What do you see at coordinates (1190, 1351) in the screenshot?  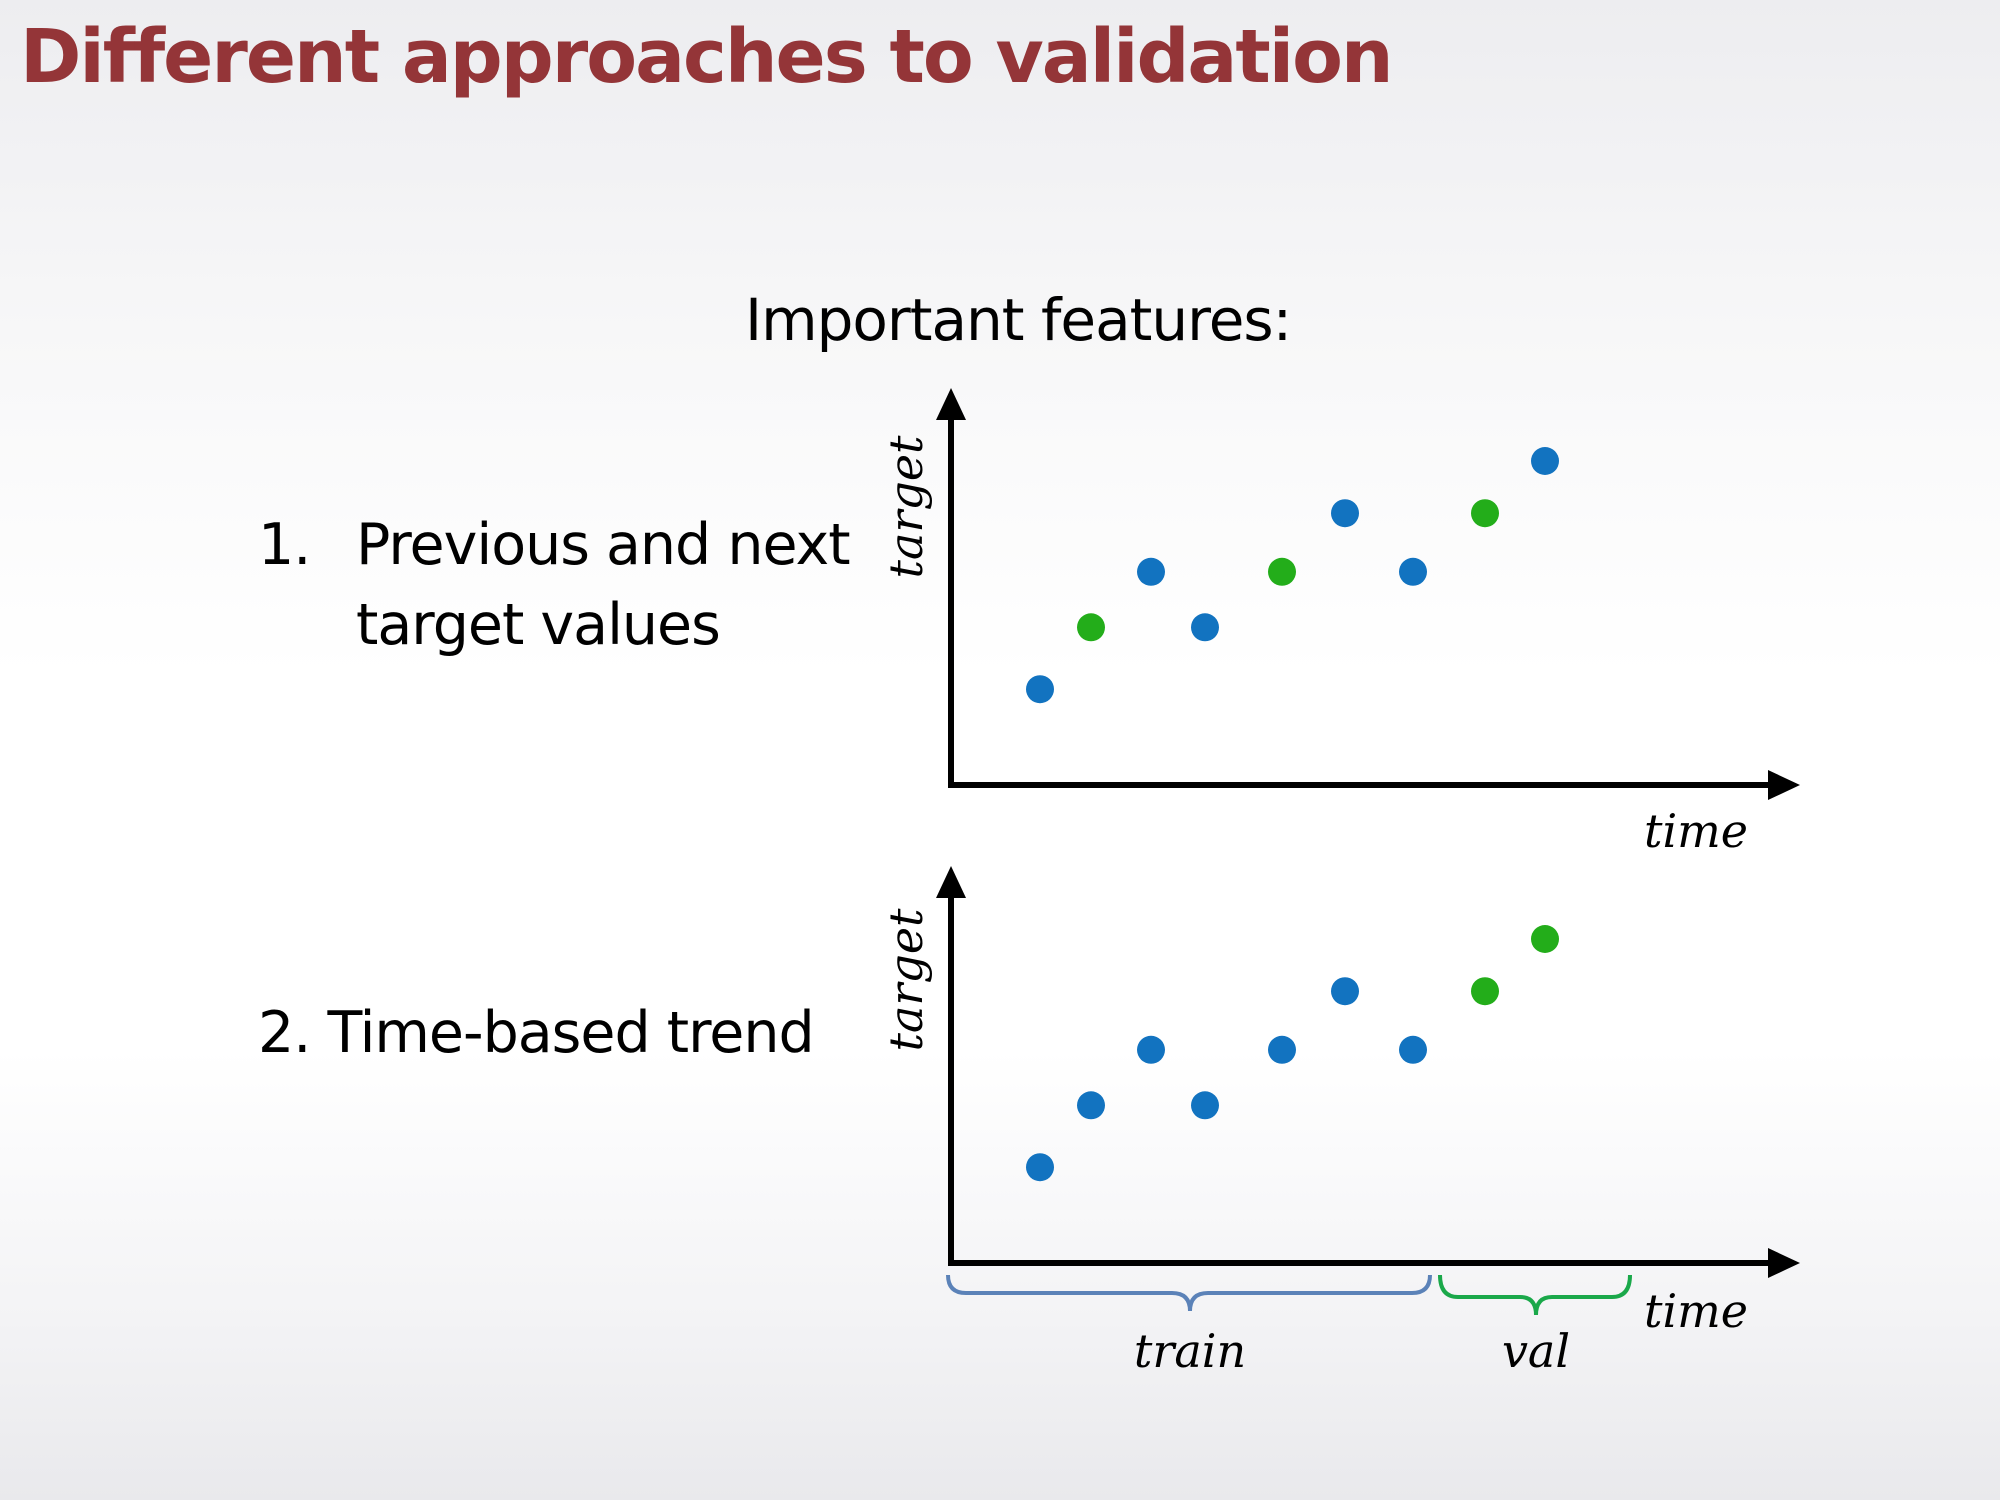 I see `train-label: train` at bounding box center [1190, 1351].